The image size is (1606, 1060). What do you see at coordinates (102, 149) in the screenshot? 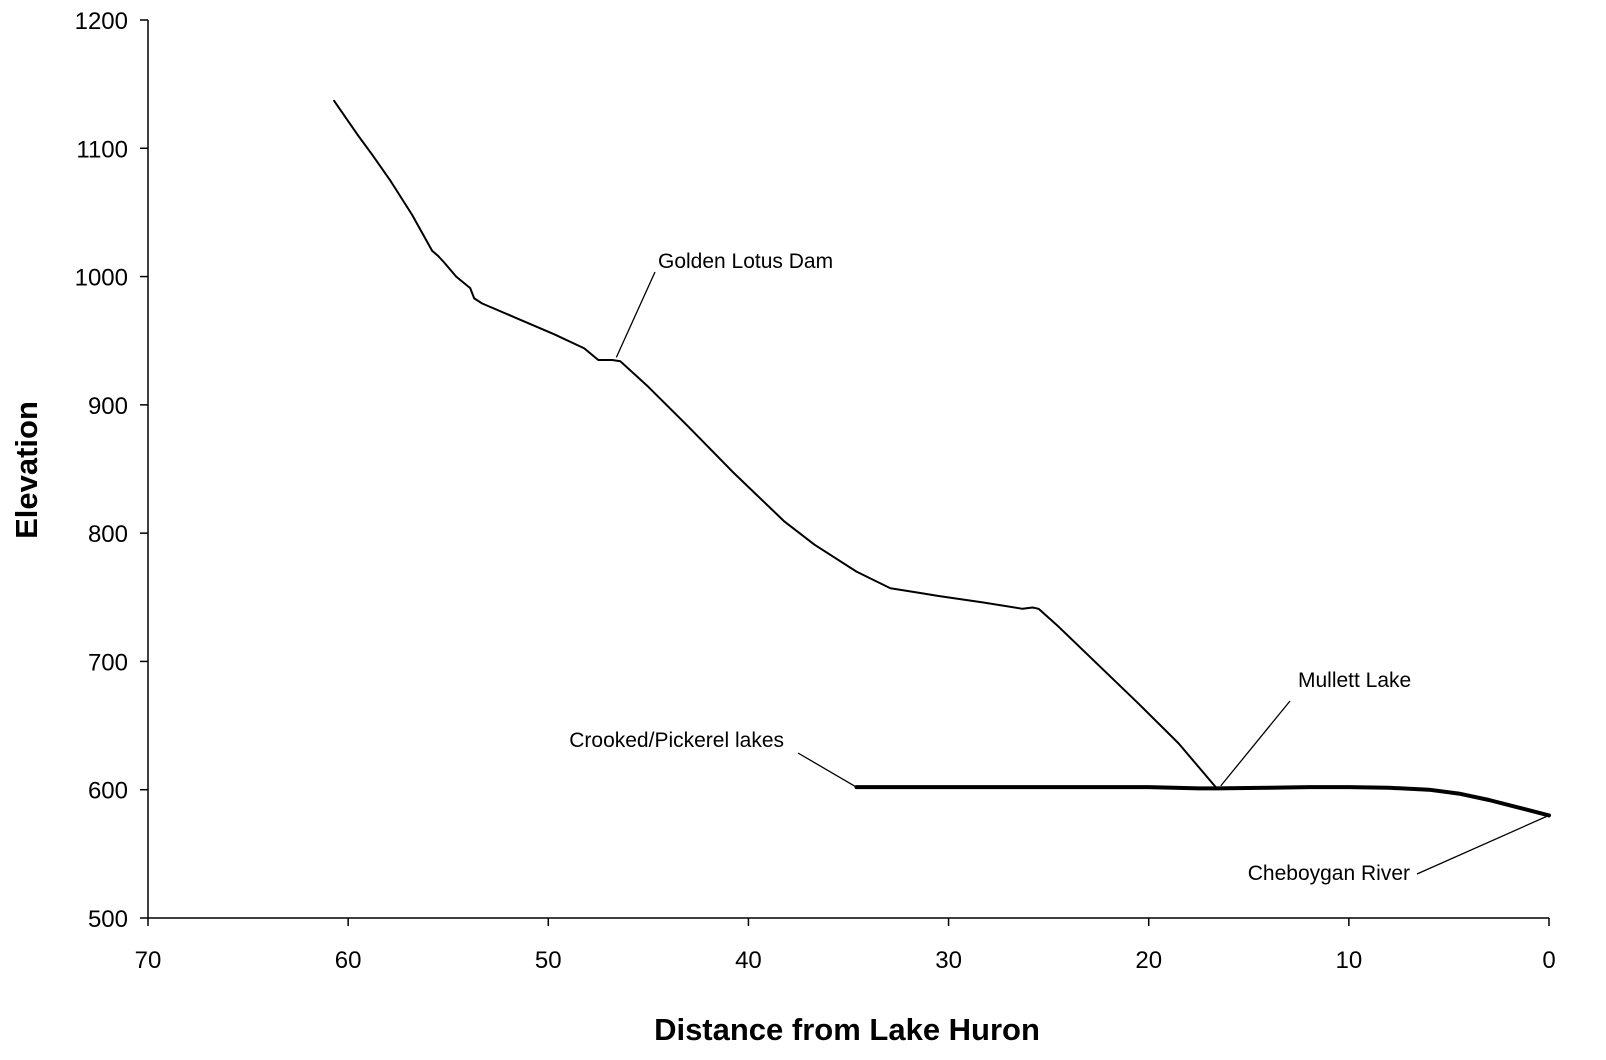
I see `y-tick-label: 1100` at bounding box center [102, 149].